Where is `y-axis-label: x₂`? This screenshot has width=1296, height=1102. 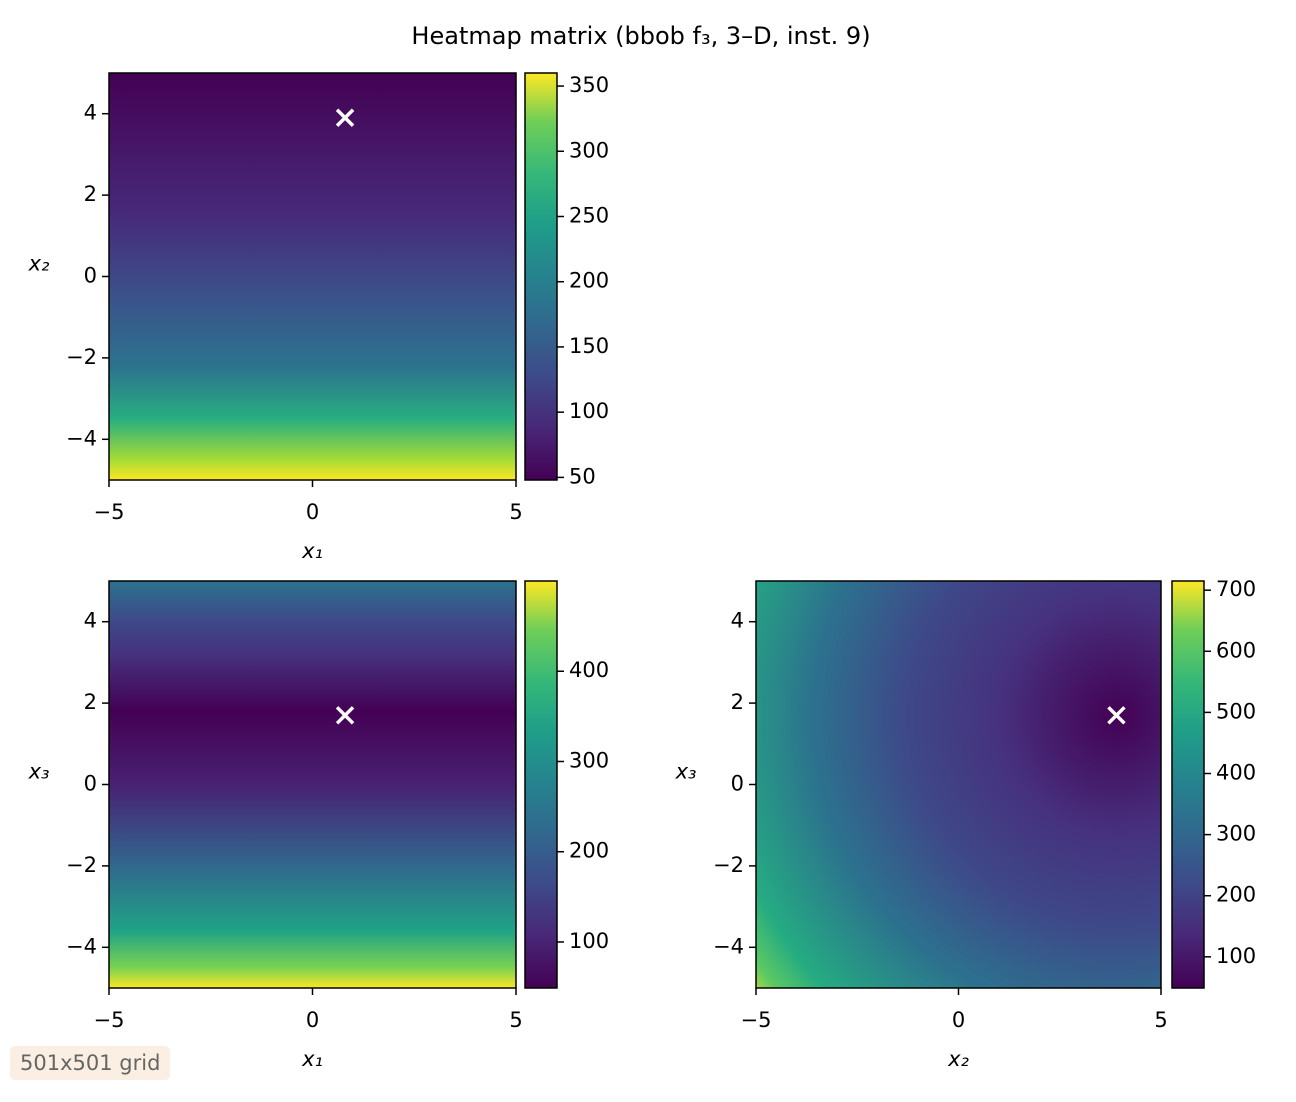
y-axis-label: x₂ is located at coordinates (39, 264).